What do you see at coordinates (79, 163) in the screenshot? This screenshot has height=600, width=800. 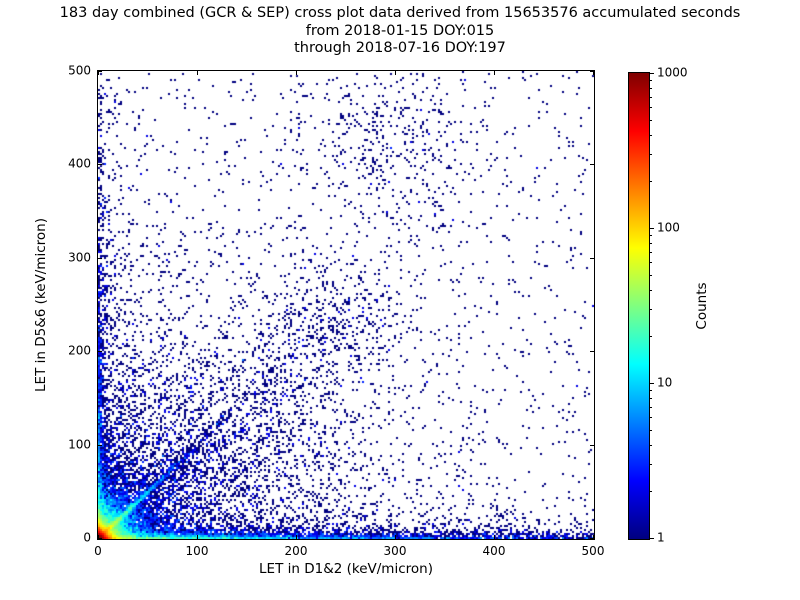 I see `y-tick-label: 400` at bounding box center [79, 163].